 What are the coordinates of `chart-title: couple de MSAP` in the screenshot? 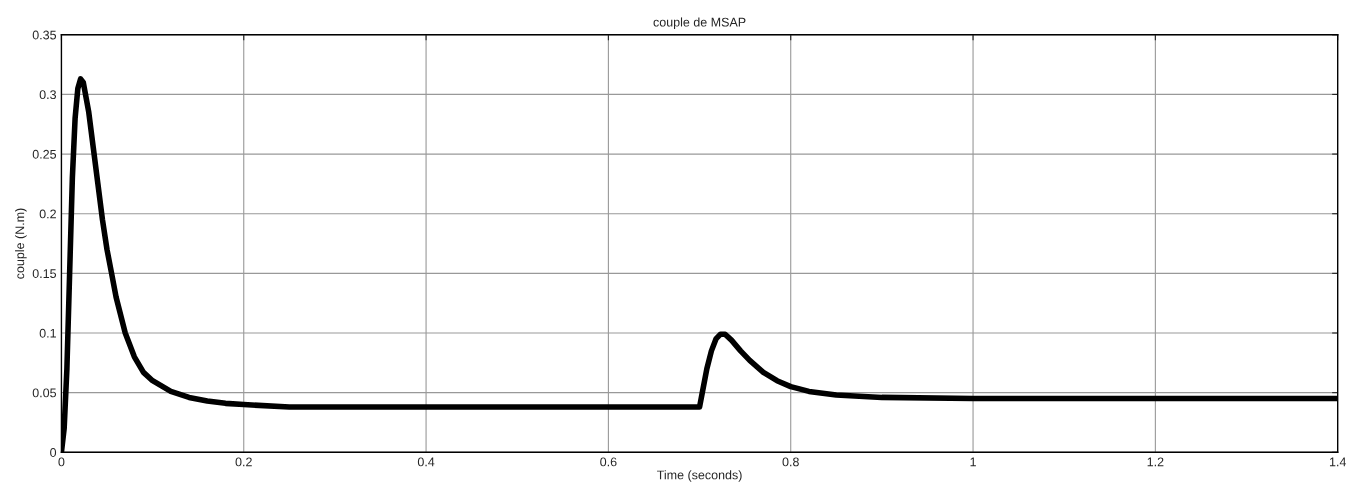 It's located at (699, 23).